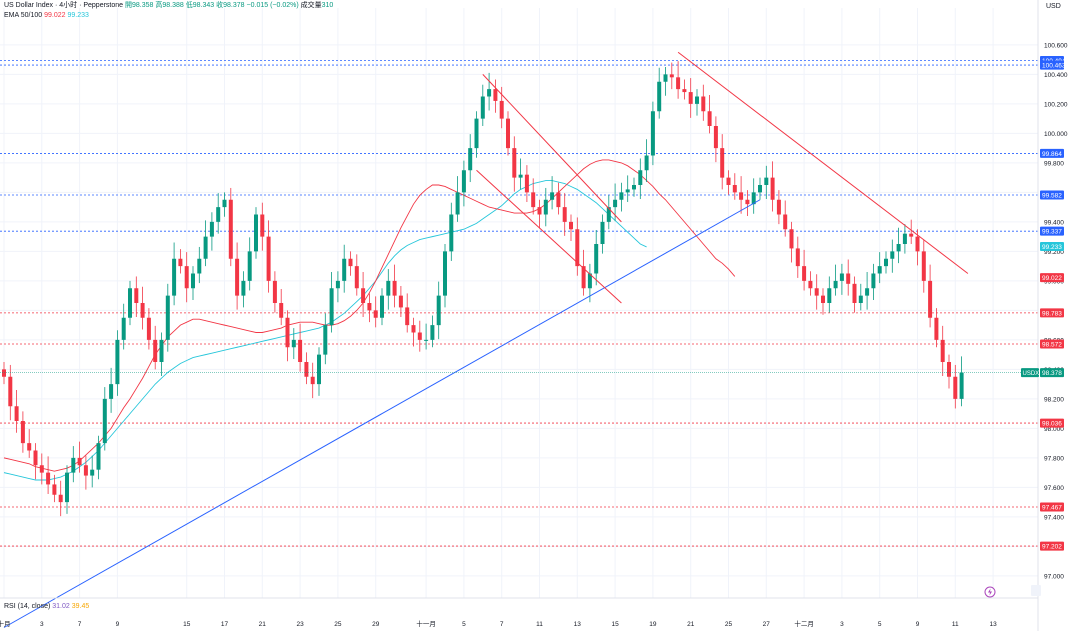 The image size is (1070, 631). Describe the element at coordinates (23, 15) in the screenshot. I see `ema-label: EMA 50/100` at that location.